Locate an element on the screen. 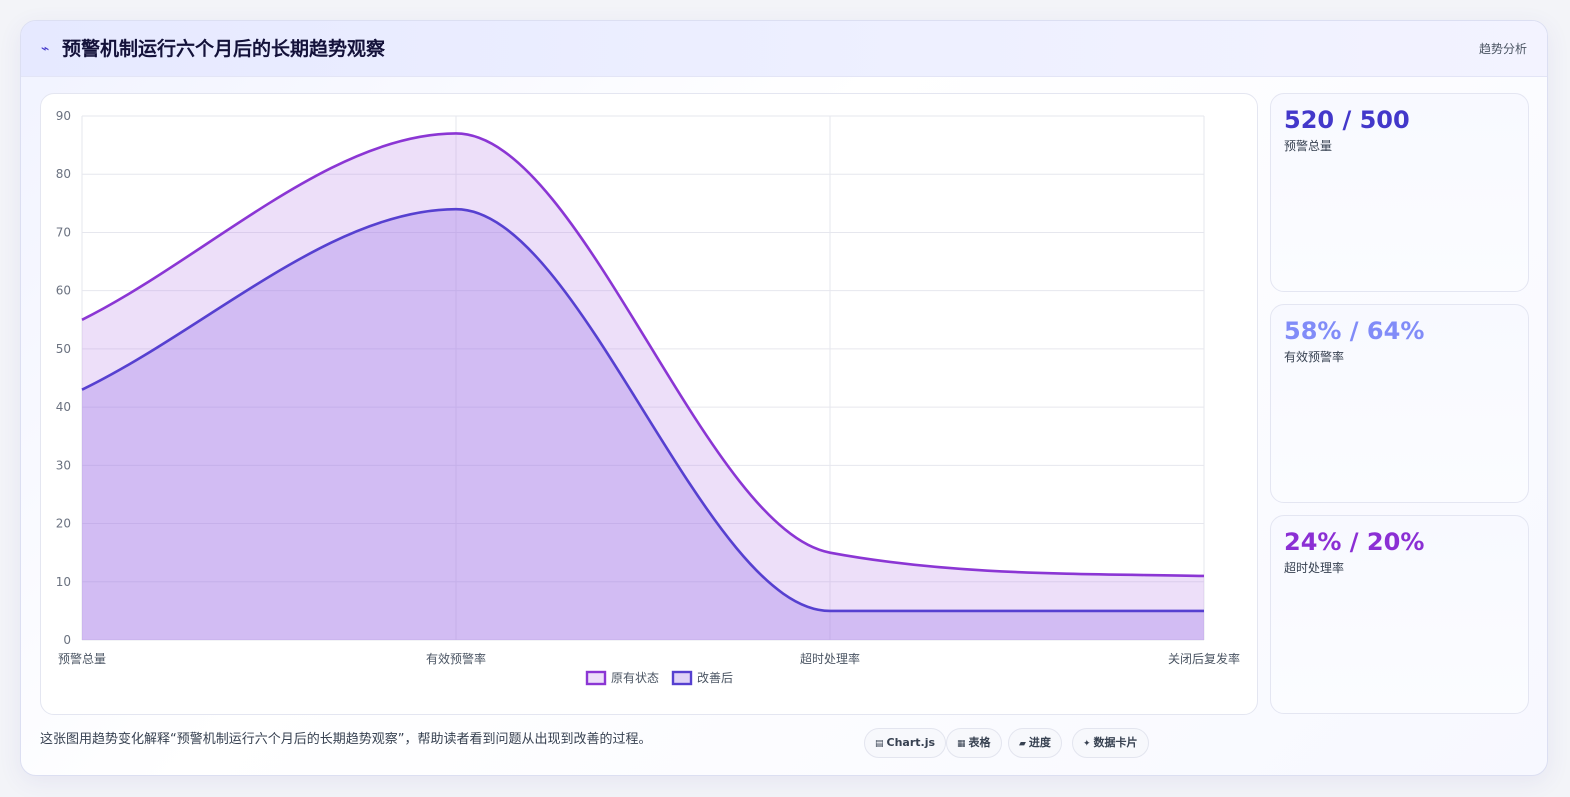  y-tick-label: 40 is located at coordinates (63, 407).